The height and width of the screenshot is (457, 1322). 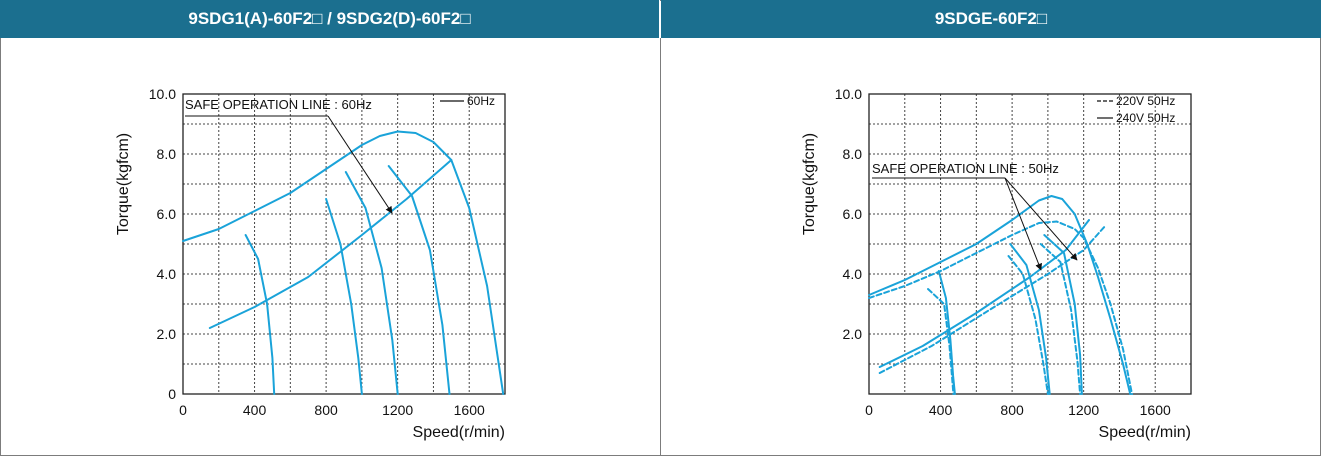 I want to click on safe-operation-label: SAFE OPERATION LINE : 50Hz, so click(x=965, y=168).